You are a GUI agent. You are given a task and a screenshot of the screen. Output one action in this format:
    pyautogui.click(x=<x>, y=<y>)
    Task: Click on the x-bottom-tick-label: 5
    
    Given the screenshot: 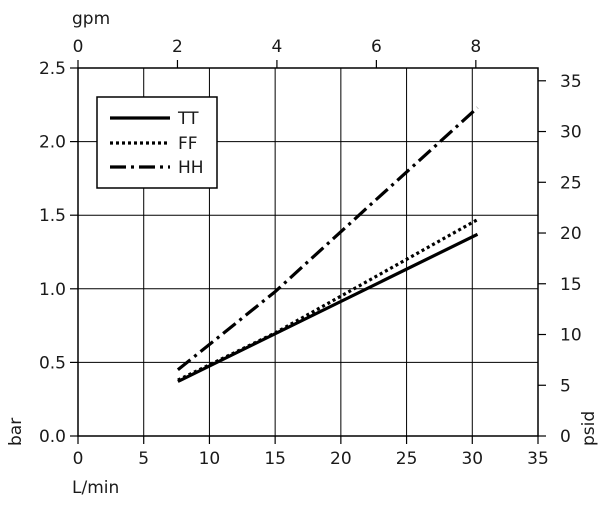 What is the action you would take?
    pyautogui.click(x=143, y=459)
    